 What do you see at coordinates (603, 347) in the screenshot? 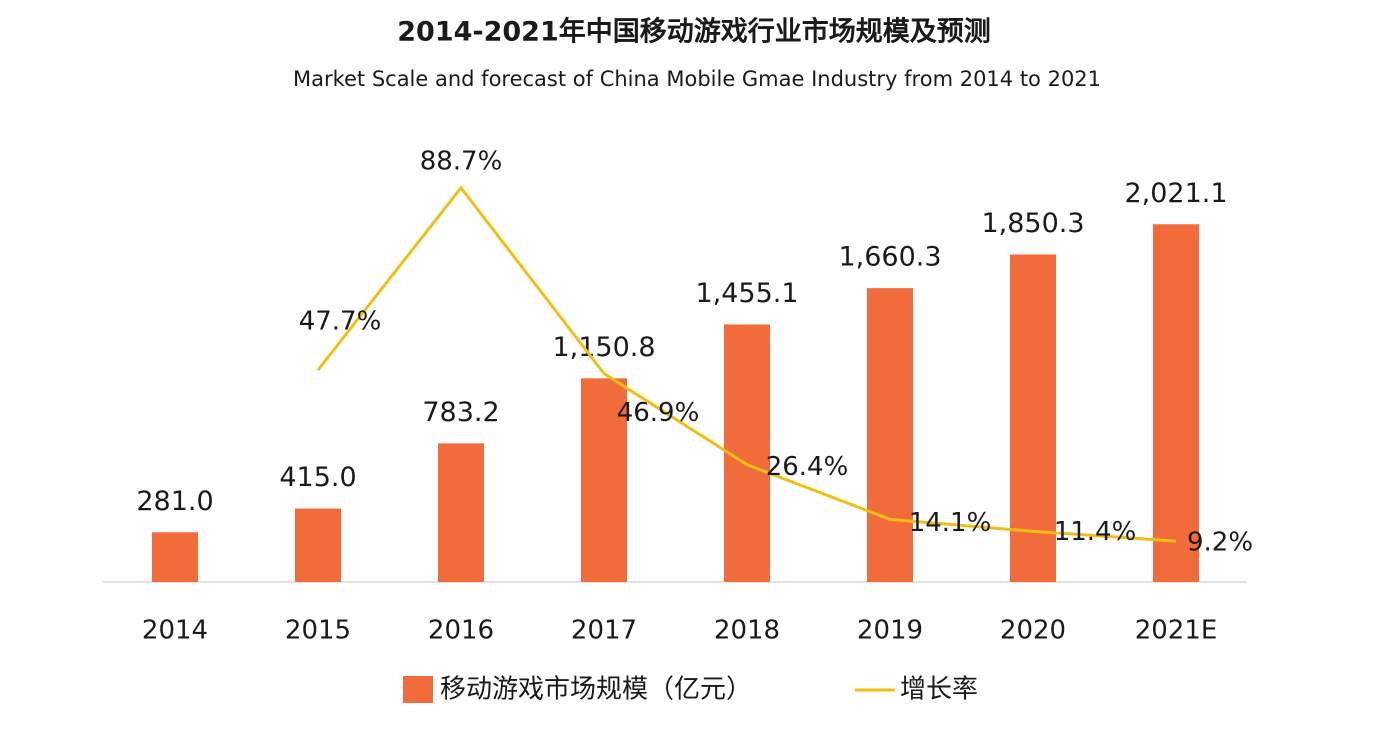
I see `bar-value-label: 1,150.8` at bounding box center [603, 347].